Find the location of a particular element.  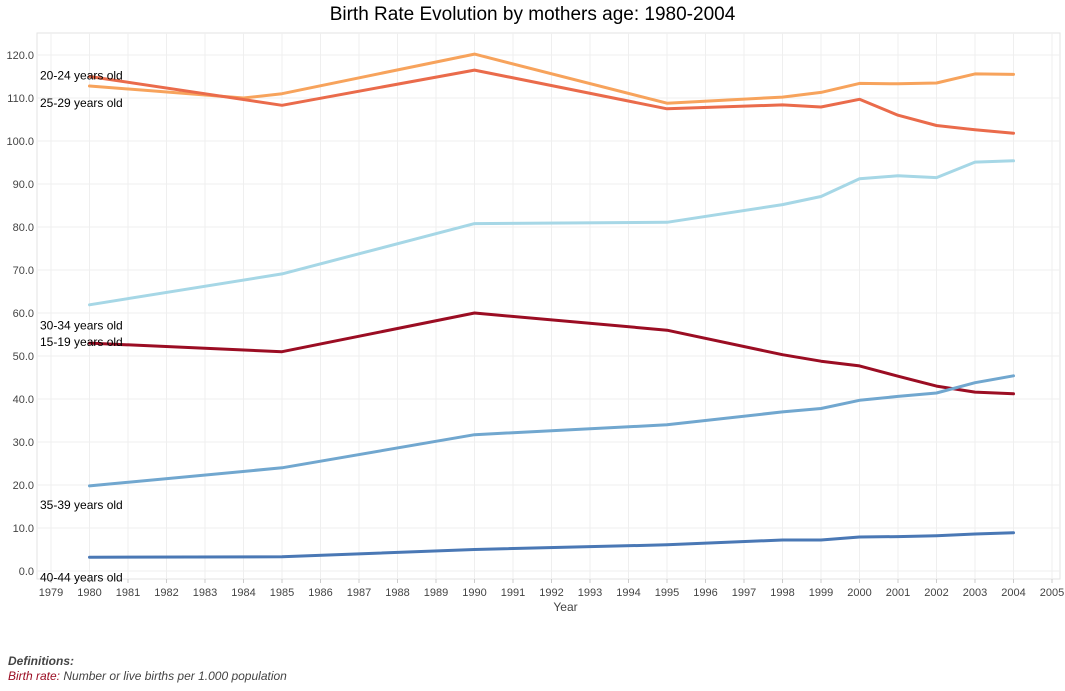

x-tick-label: 2005 is located at coordinates (1052, 593).